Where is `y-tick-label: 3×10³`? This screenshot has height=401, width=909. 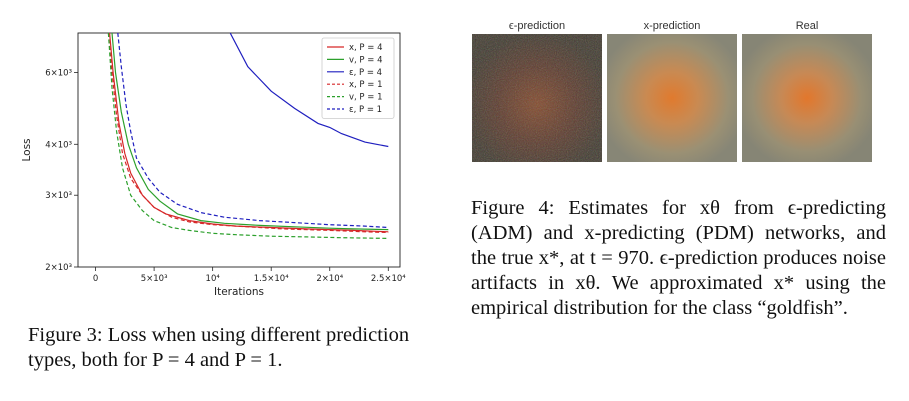
y-tick-label: 3×10³ is located at coordinates (58, 196).